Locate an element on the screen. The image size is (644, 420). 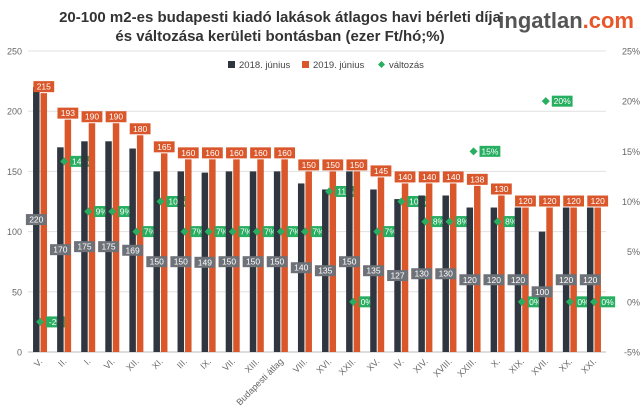
data-label-2018: 127 is located at coordinates (397, 276).